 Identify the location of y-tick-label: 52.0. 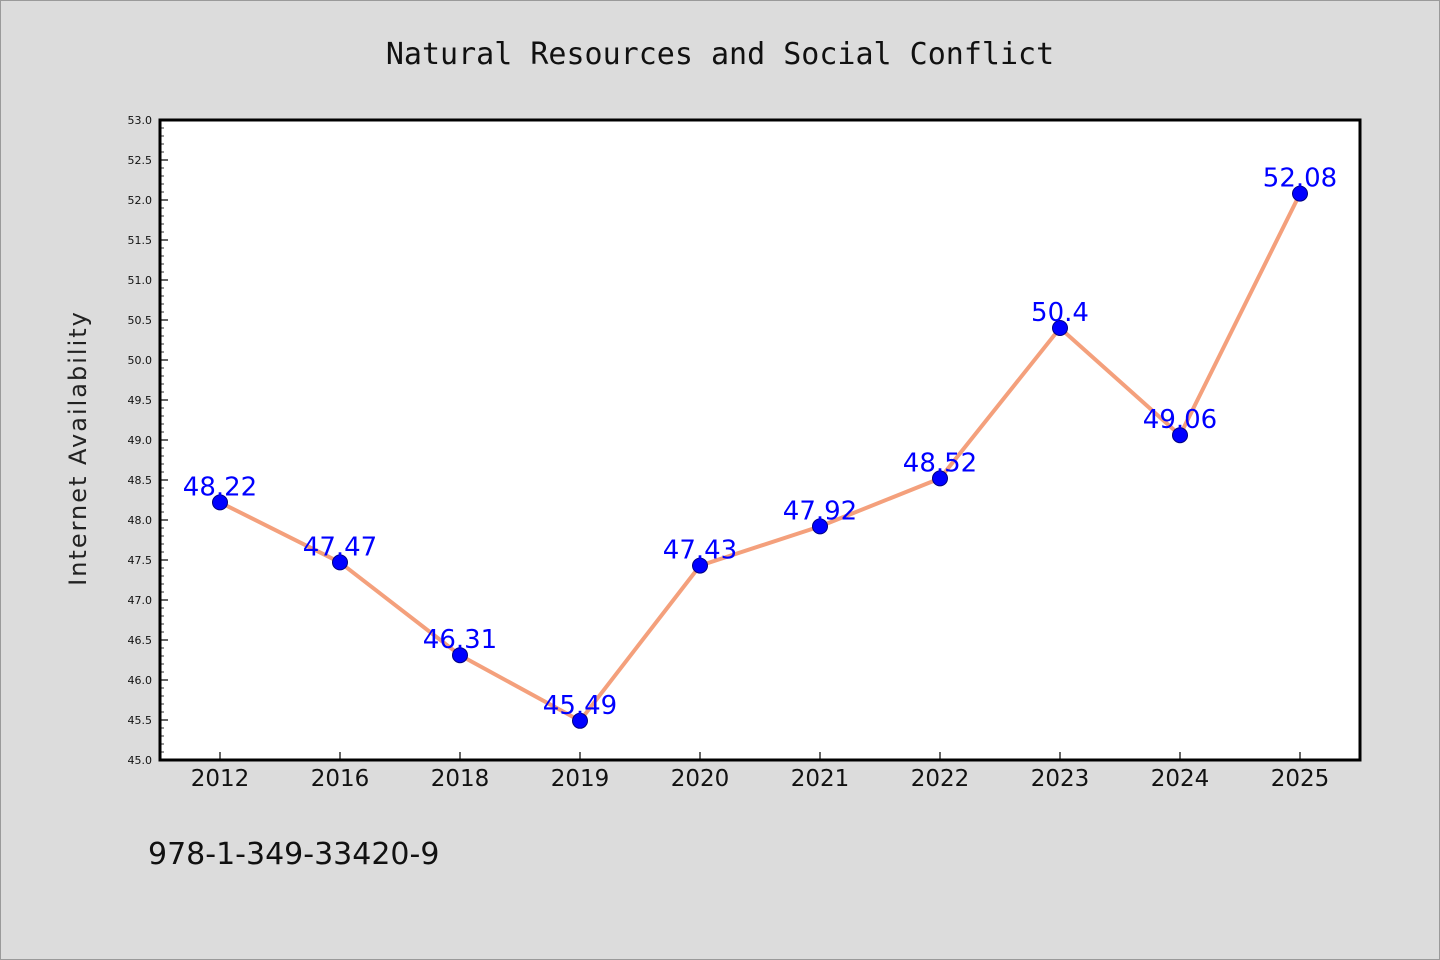
(140, 200).